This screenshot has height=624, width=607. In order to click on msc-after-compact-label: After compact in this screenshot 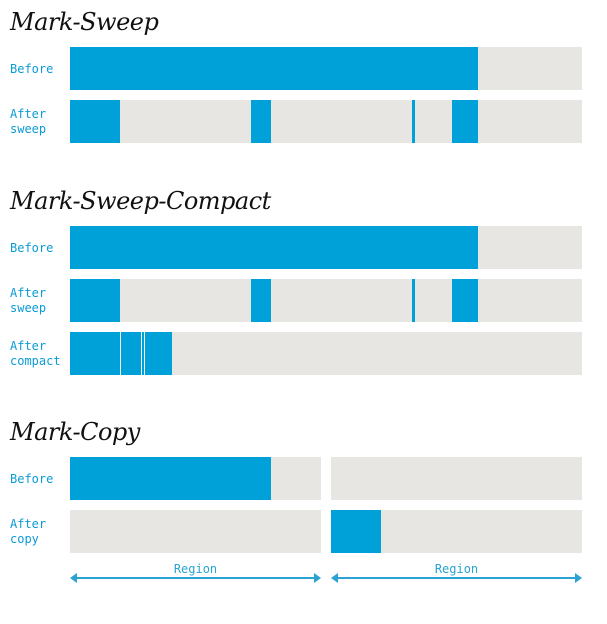, I will do `click(35, 353)`.